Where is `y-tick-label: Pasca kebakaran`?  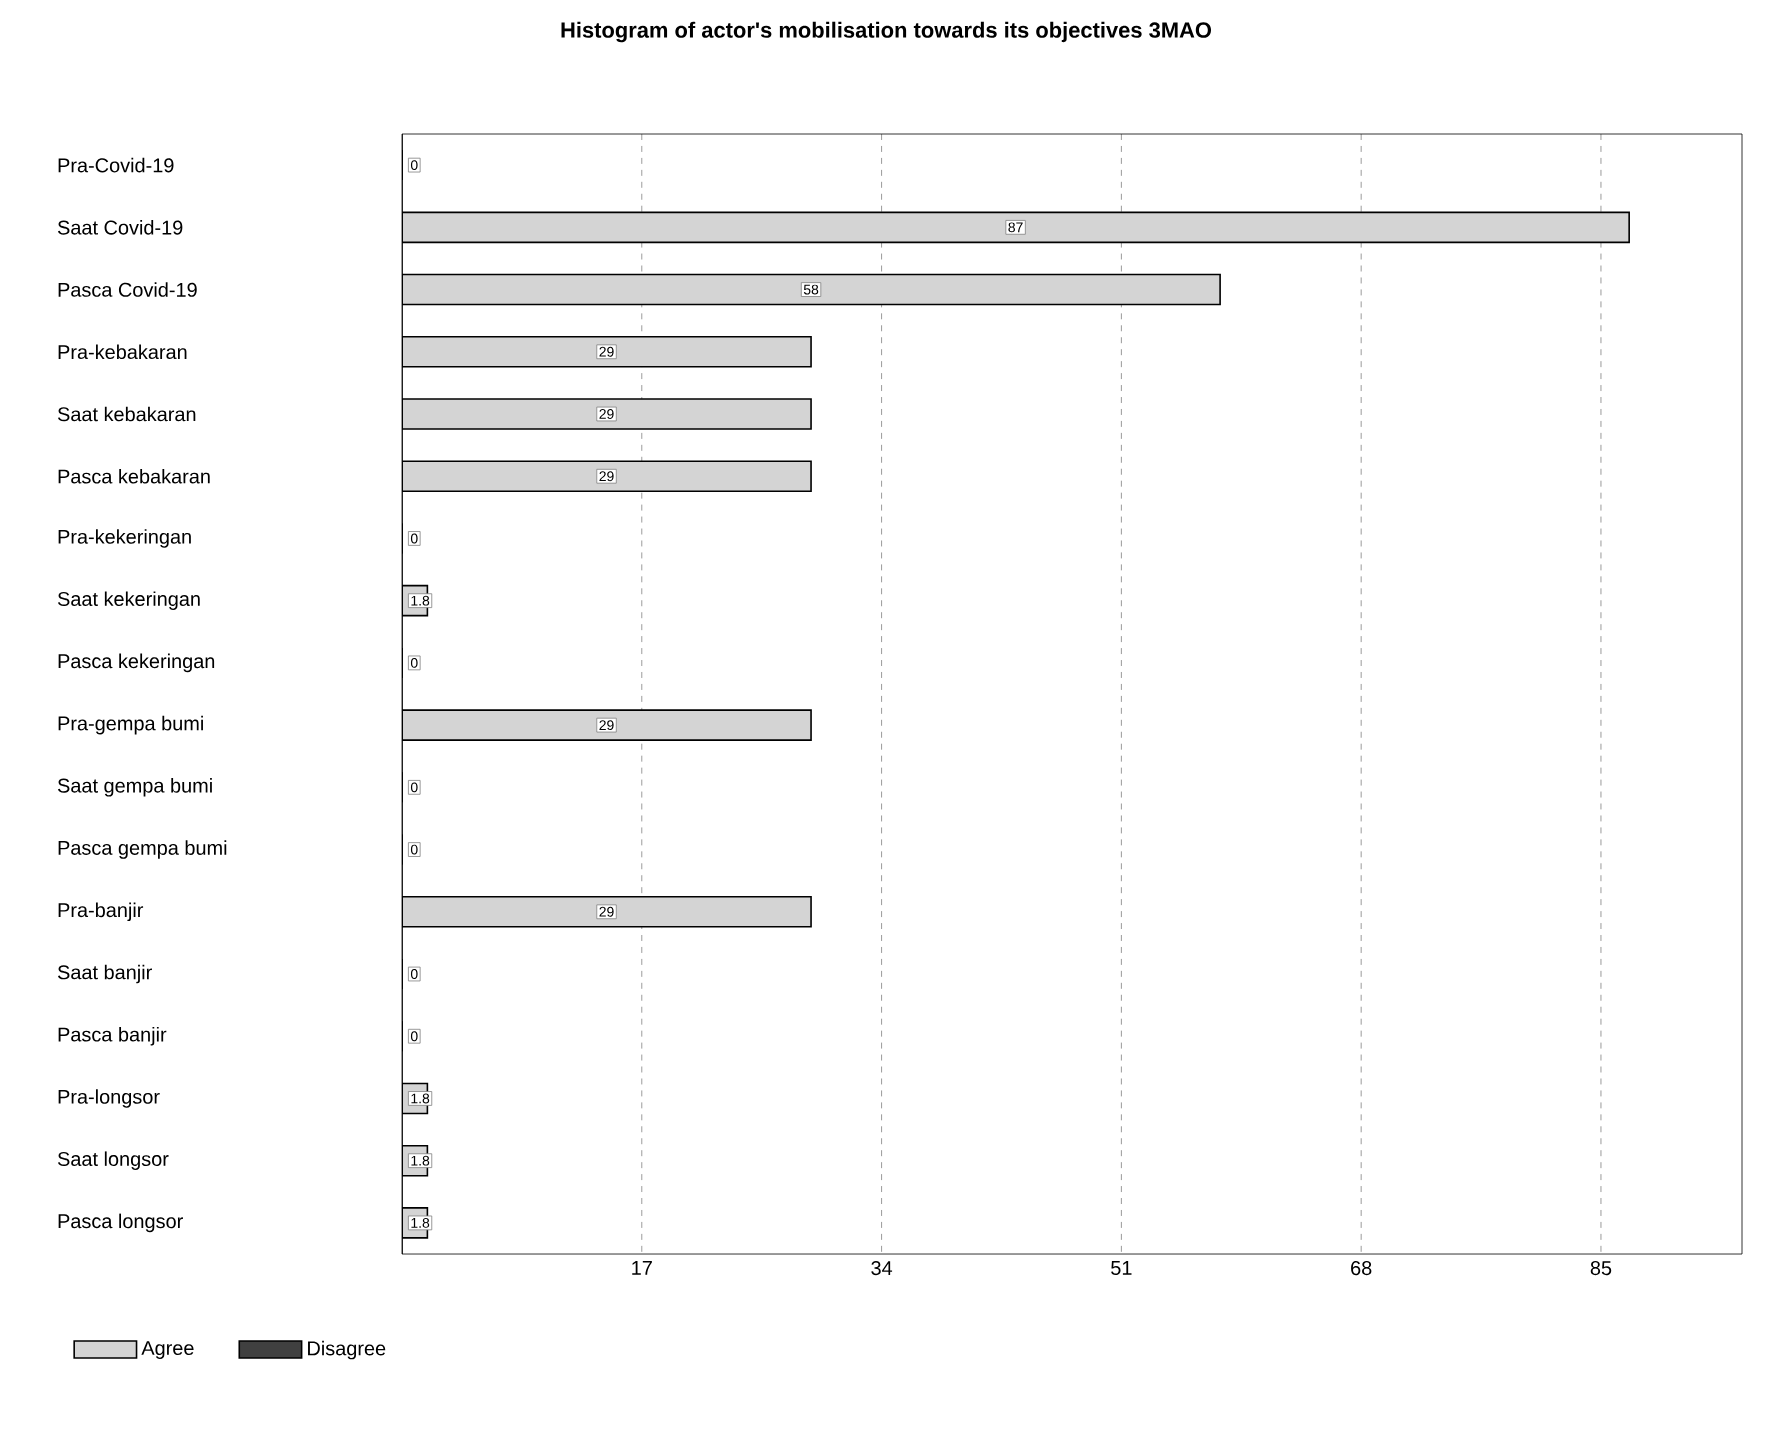
y-tick-label: Pasca kebakaran is located at coordinates (134, 476).